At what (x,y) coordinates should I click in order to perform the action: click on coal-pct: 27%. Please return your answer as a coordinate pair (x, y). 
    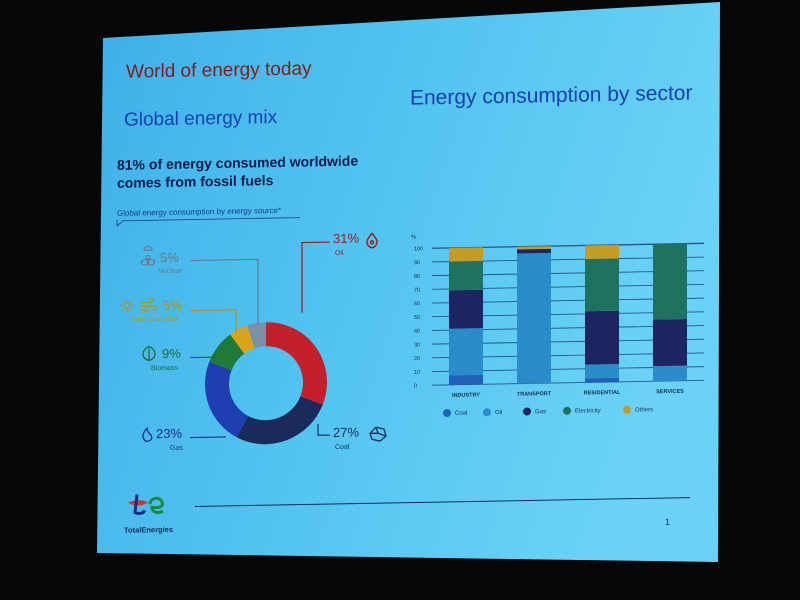
    Looking at the image, I should click on (346, 432).